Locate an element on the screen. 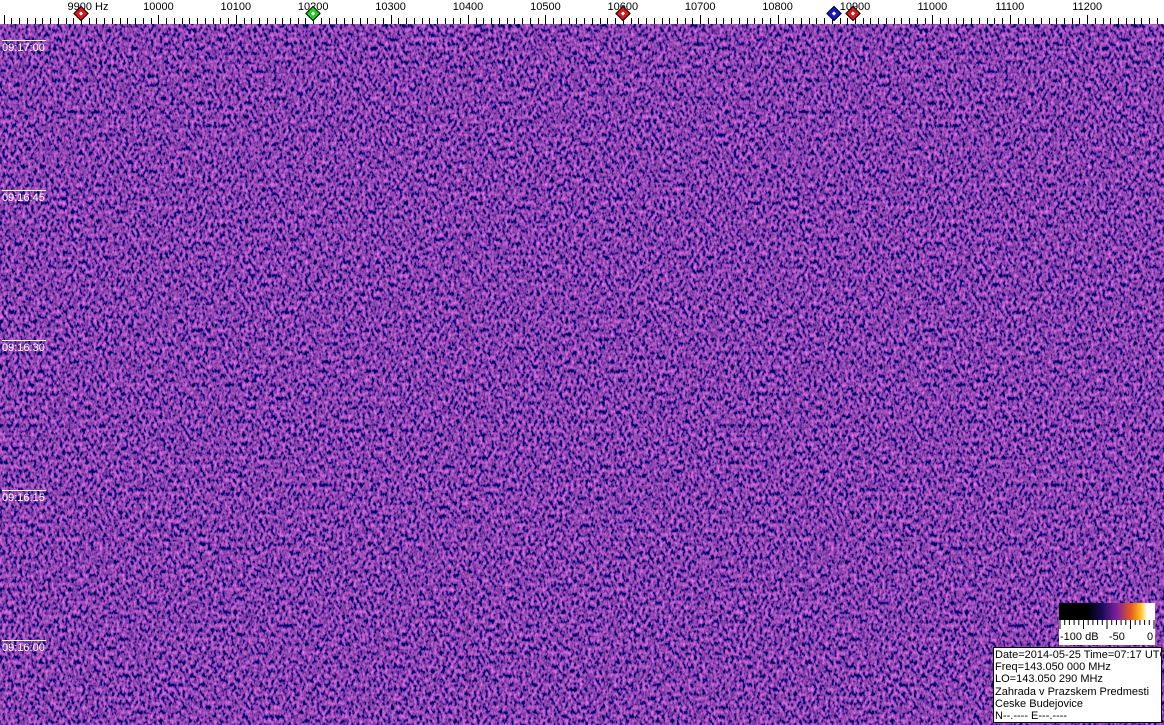 This screenshot has height=725, width=1164. frequency-label: 10400 is located at coordinates (468, 7).